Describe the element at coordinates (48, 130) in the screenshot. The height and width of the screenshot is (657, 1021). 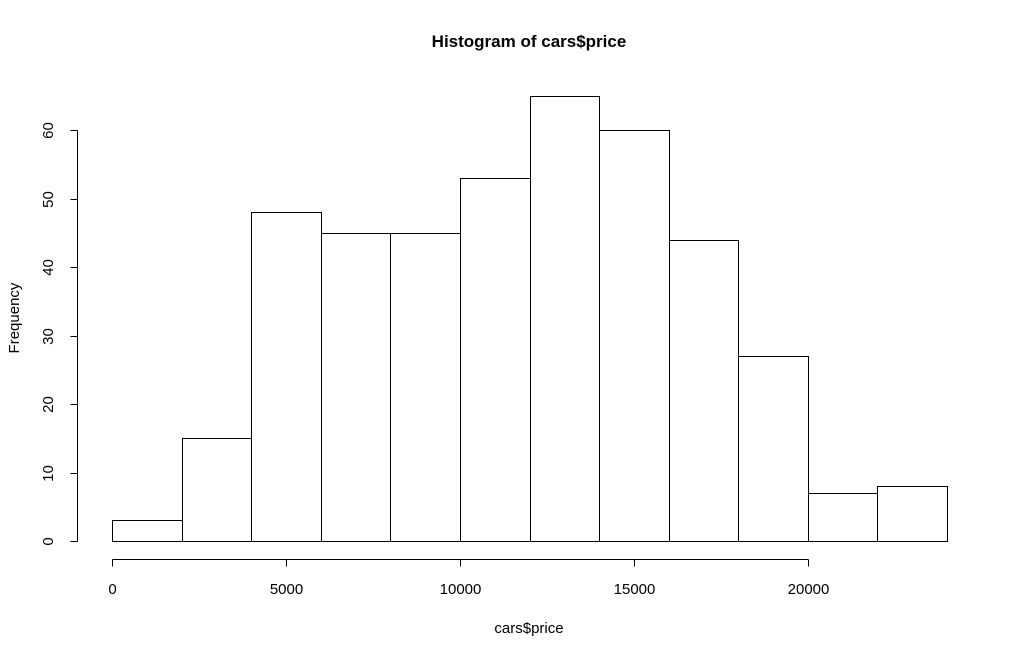
I see `y-tick-label: 60` at that location.